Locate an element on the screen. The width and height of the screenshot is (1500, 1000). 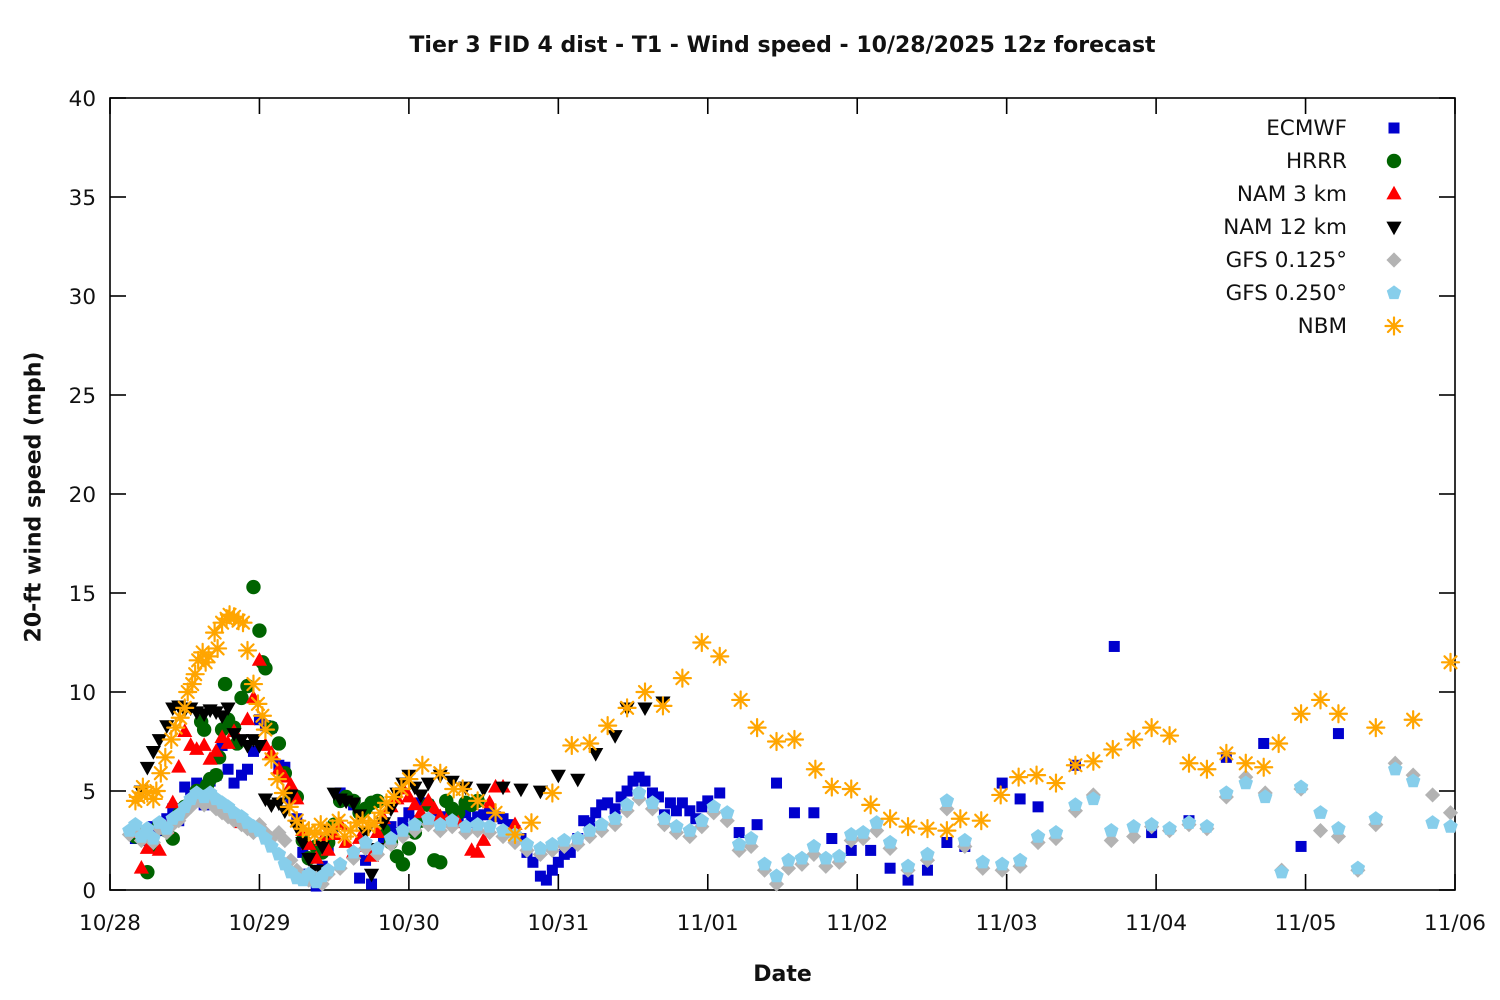
series-nam-12-km is located at coordinates (402, 789).